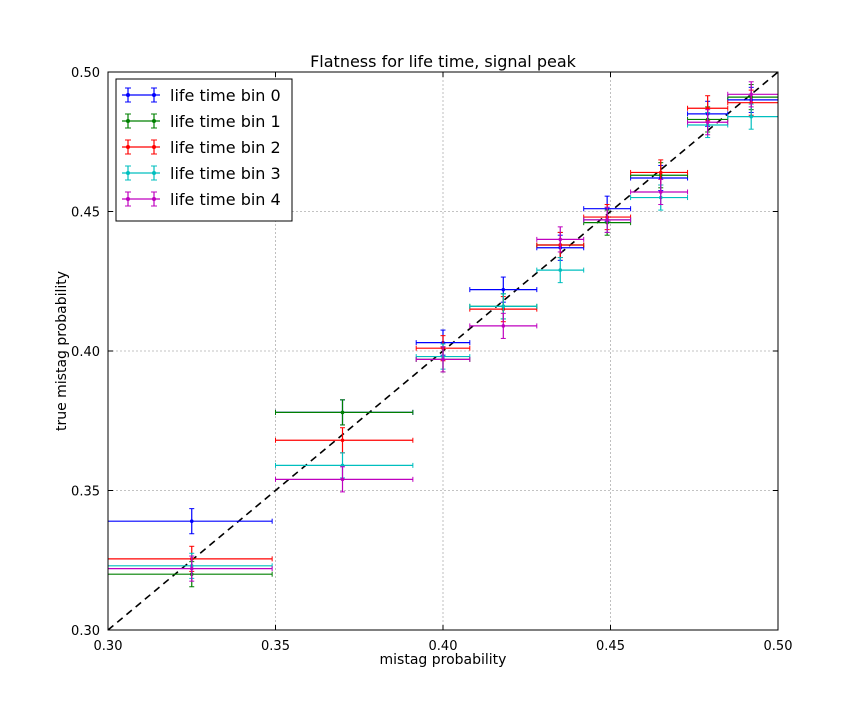 Image resolution: width=864 pixels, height=720 pixels. Describe the element at coordinates (85, 492) in the screenshot. I see `y-tick-label: 0.35` at that location.